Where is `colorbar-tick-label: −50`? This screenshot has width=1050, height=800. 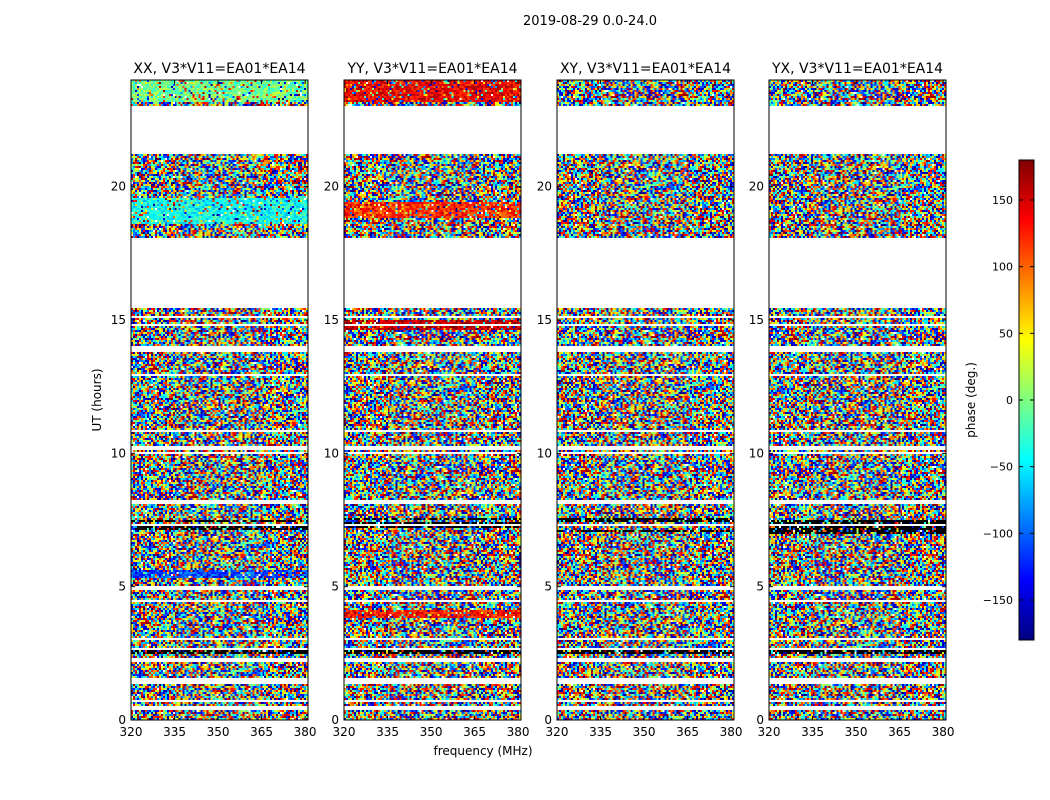
colorbar-tick-label: −50 is located at coordinates (1001, 467).